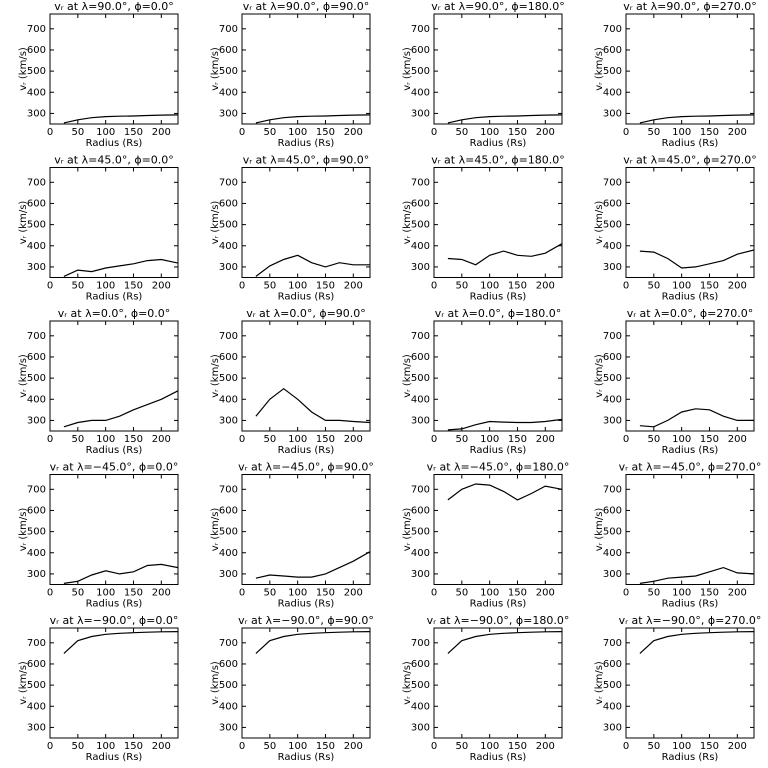  Describe the element at coordinates (306, 467) in the screenshot. I see `chart-title: vᵣ at λ=−45.0°, ϕ=90.0°` at that location.